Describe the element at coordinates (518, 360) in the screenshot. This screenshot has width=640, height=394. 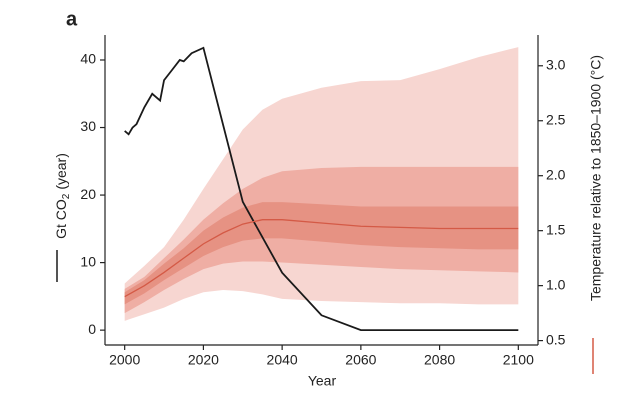
I see `x-tick-label: 2100` at that location.